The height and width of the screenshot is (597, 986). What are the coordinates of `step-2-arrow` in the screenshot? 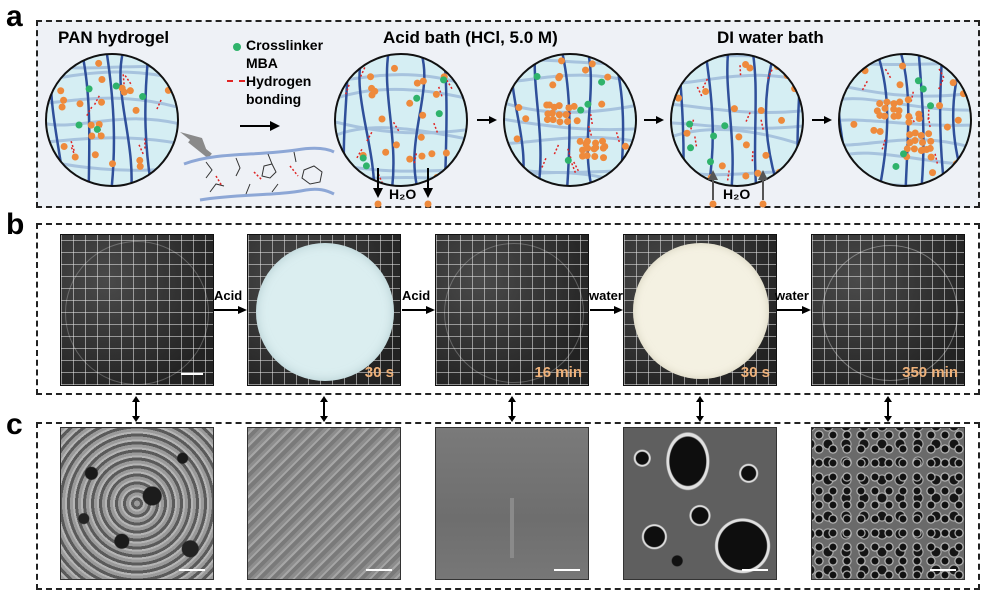 It's located at (418, 310).